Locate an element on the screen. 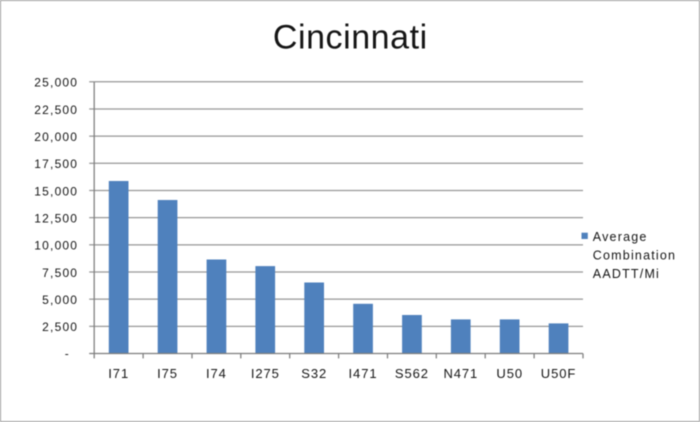  svg-text: S562 is located at coordinates (412, 373).